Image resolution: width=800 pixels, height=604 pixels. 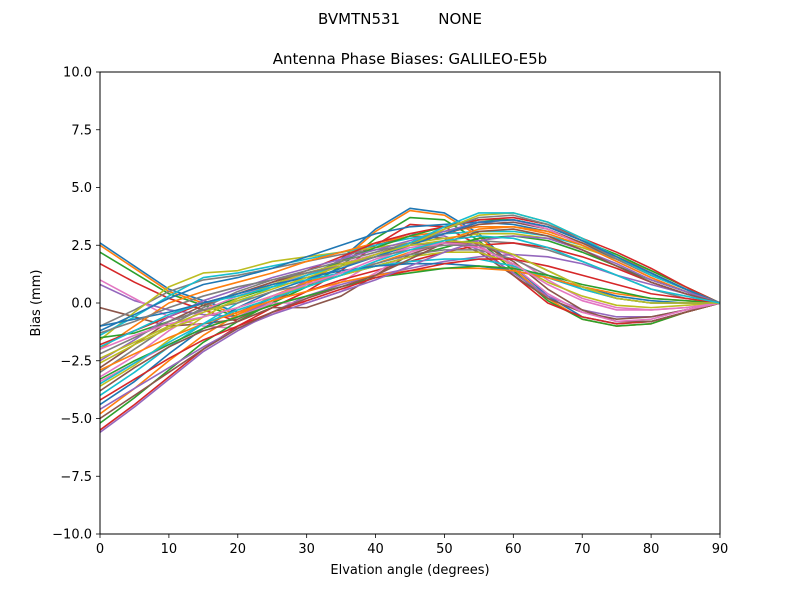 I want to click on x-tick-label: 60, so click(x=513, y=549).